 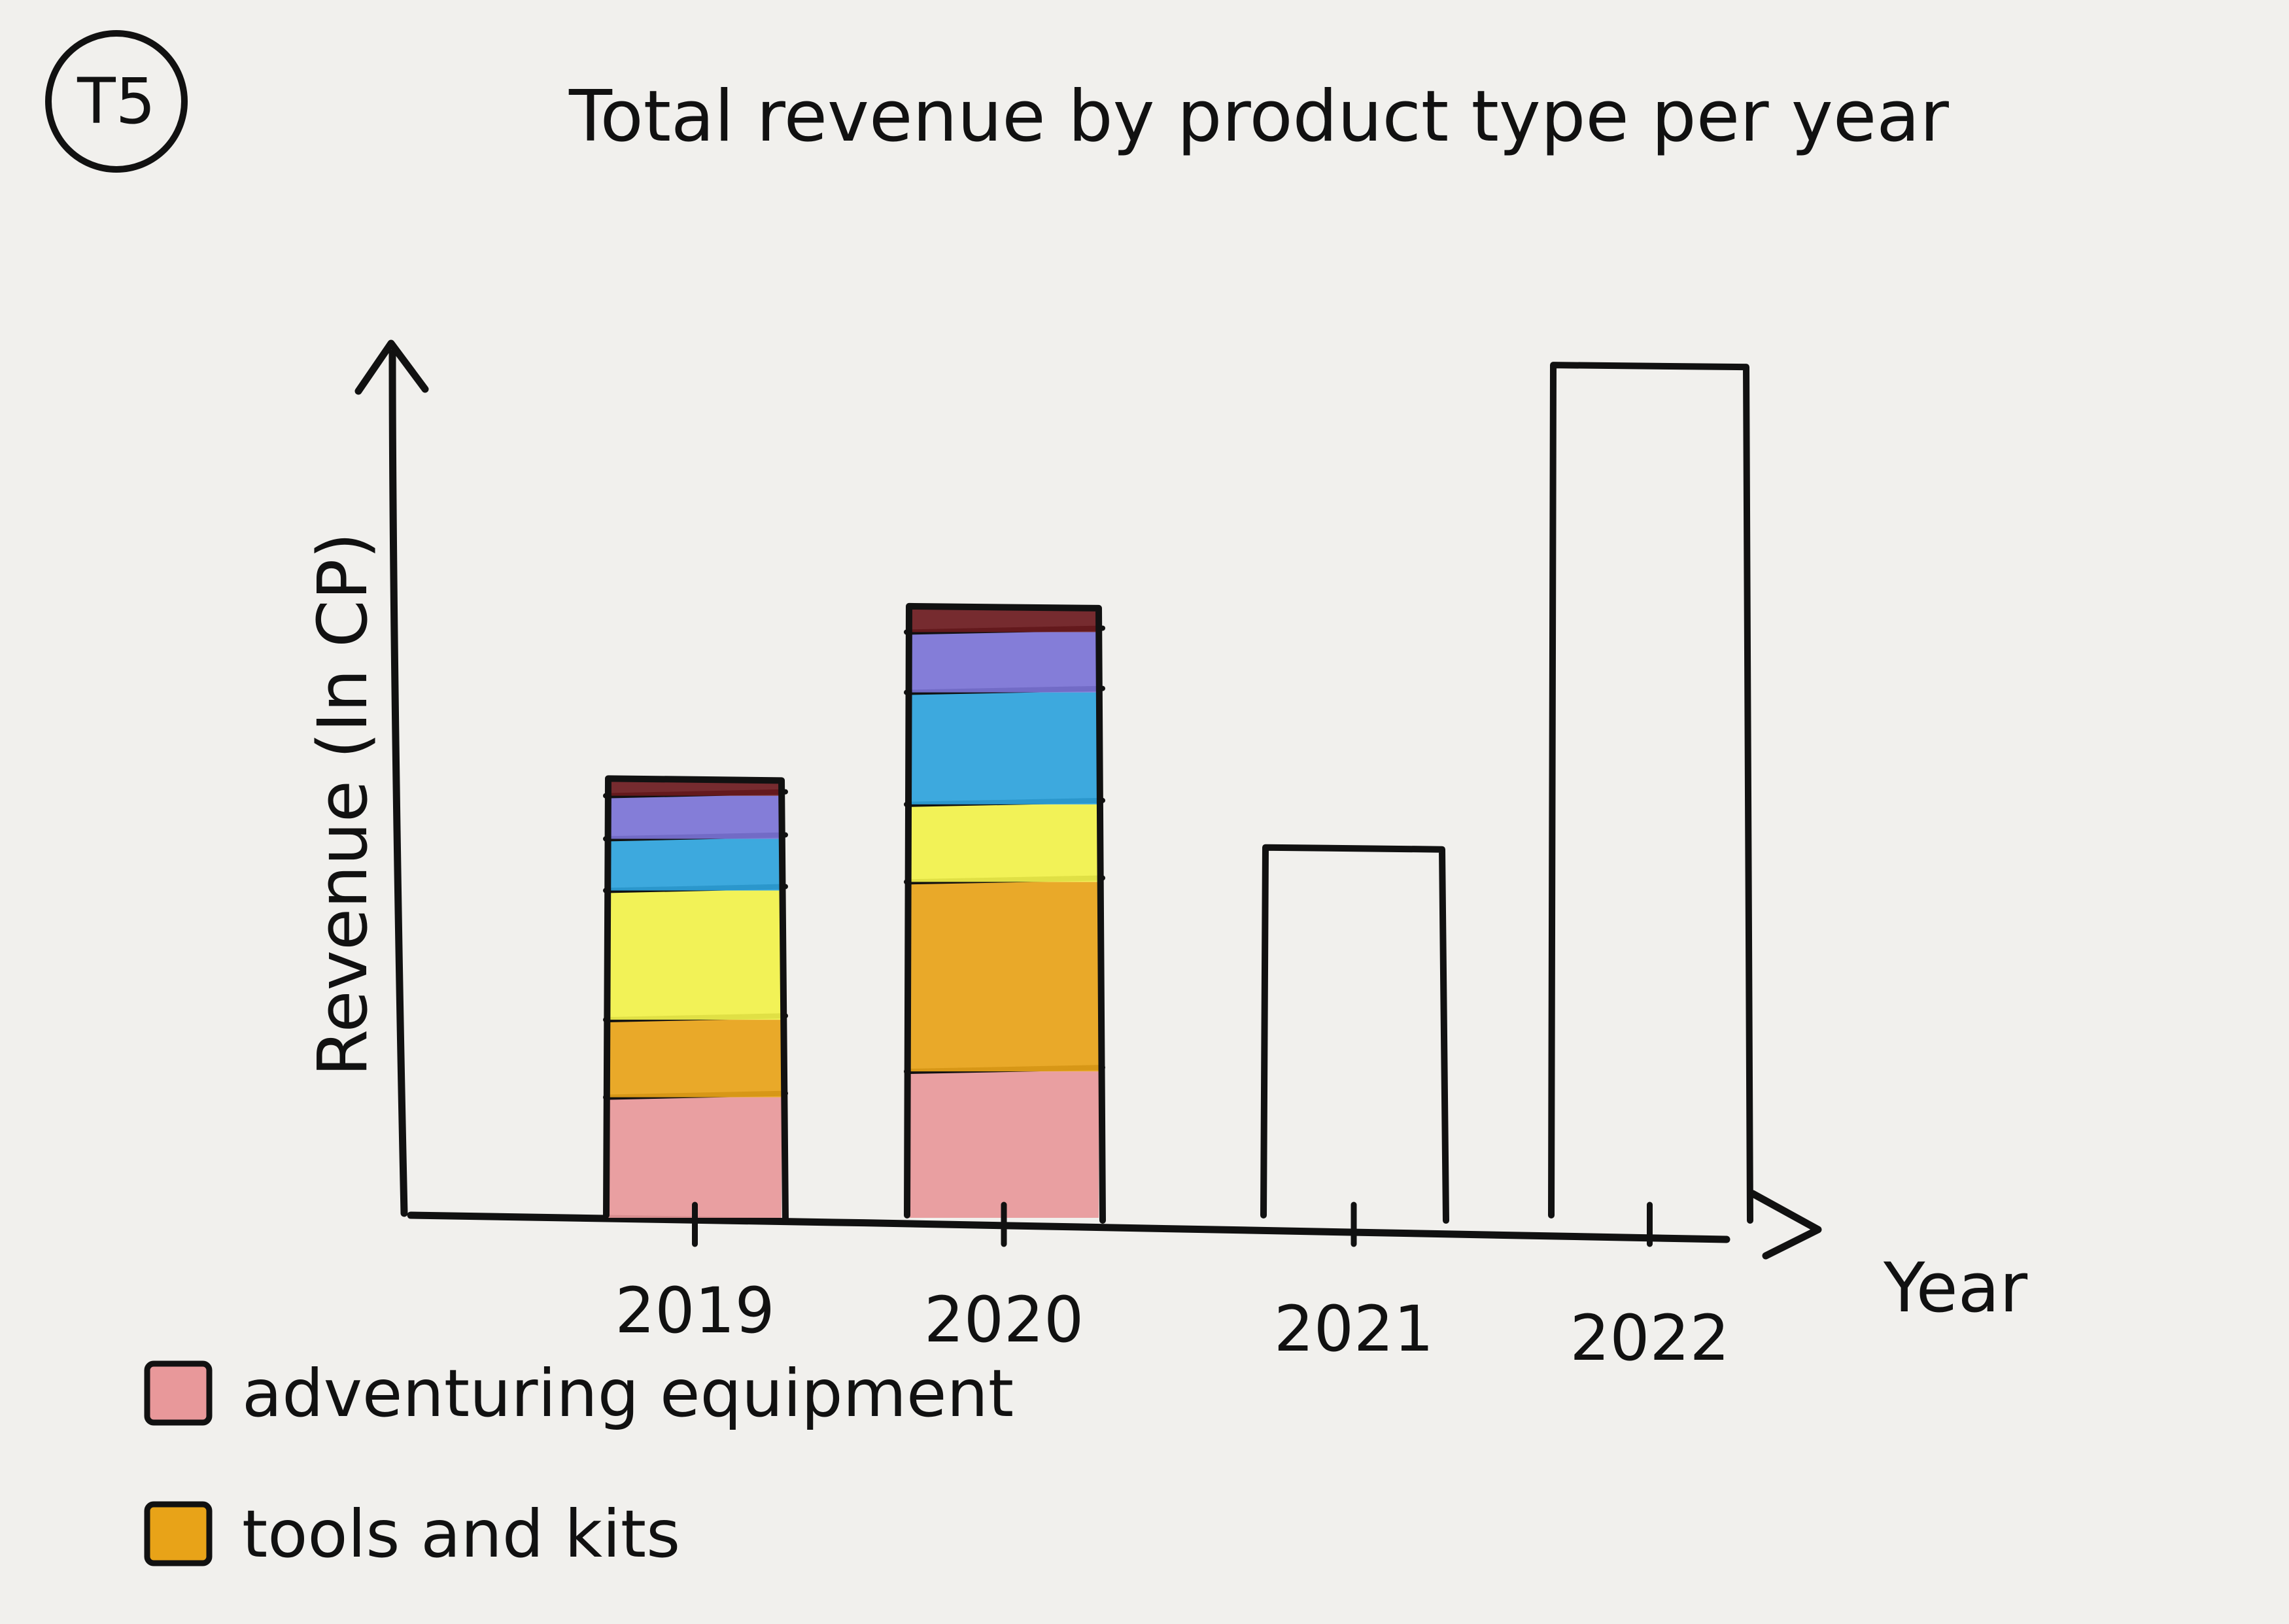 I want to click on x-tick-label-2021: 2021, so click(x=1354, y=1329).